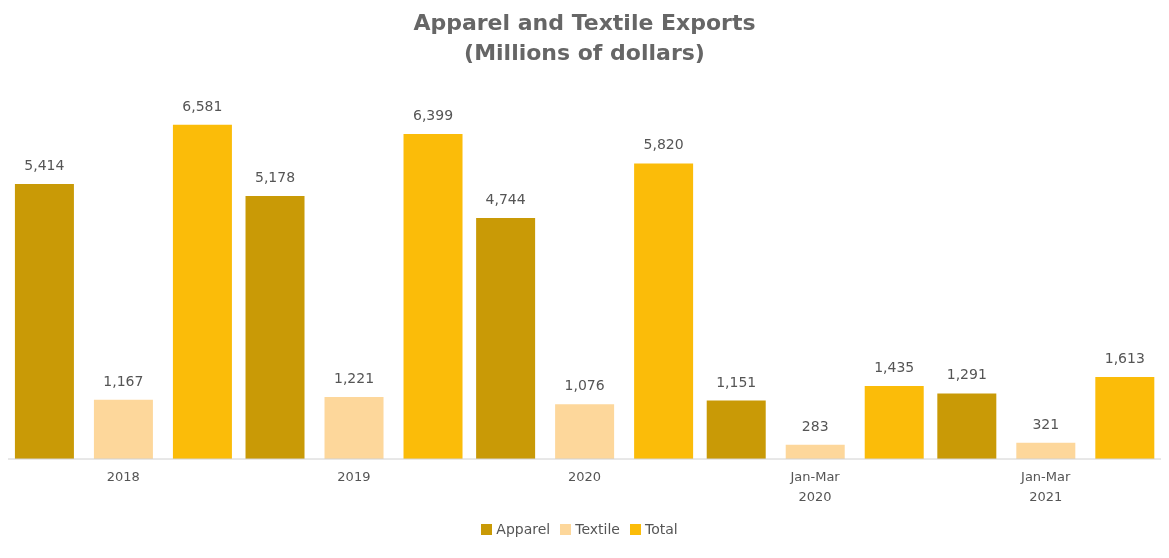  Describe the element at coordinates (354, 476) in the screenshot. I see `x-tick-label: 2019` at that location.